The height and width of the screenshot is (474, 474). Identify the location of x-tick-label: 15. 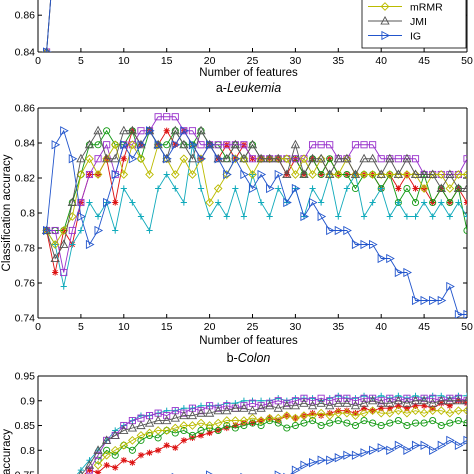
(167, 327).